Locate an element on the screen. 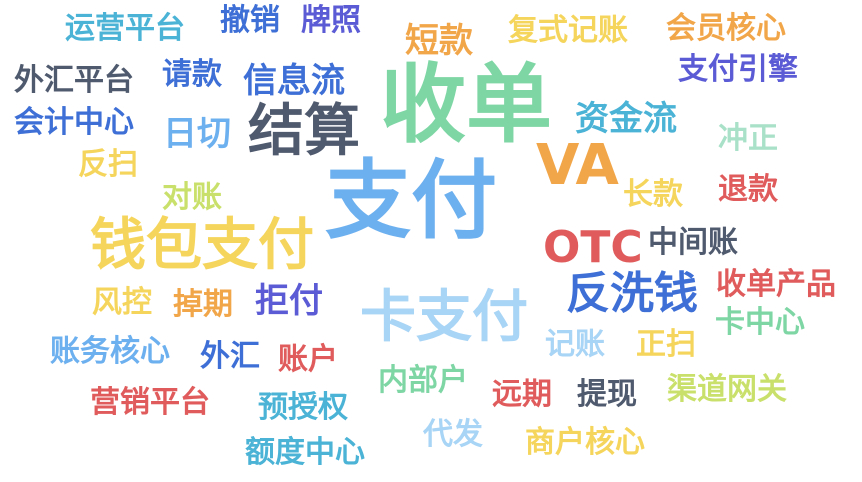  word-chongzheng: 冲正 is located at coordinates (748, 138).